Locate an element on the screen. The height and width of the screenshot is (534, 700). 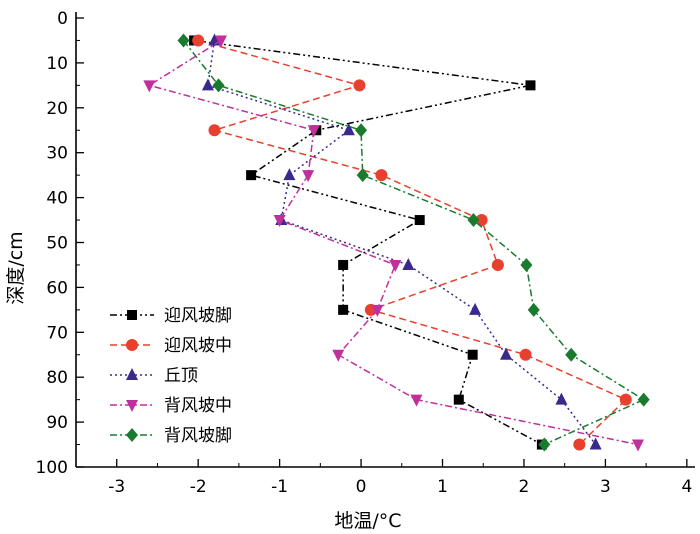
x-tick-label: 3 is located at coordinates (605, 487).